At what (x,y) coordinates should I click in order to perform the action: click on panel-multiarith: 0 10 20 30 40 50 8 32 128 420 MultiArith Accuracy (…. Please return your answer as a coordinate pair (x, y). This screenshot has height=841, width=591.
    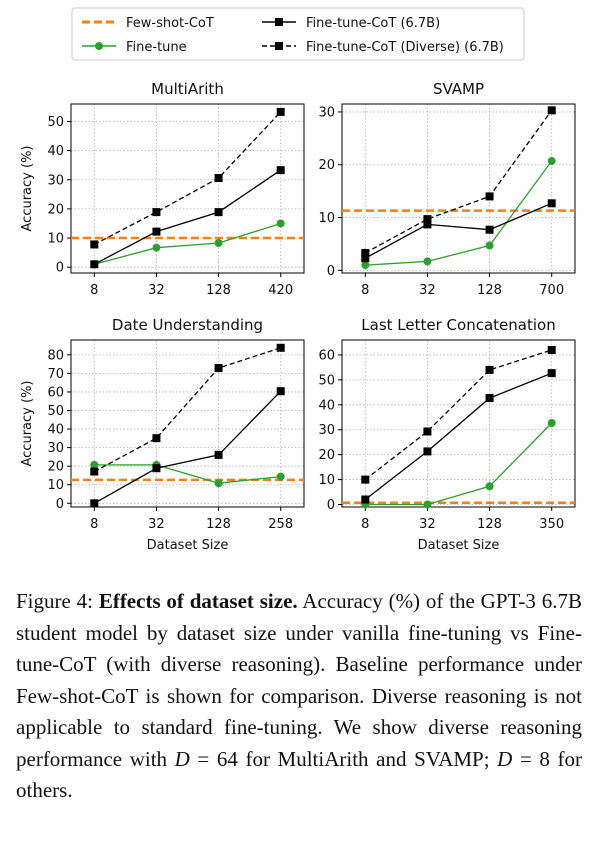
    Looking at the image, I should click on (162, 189).